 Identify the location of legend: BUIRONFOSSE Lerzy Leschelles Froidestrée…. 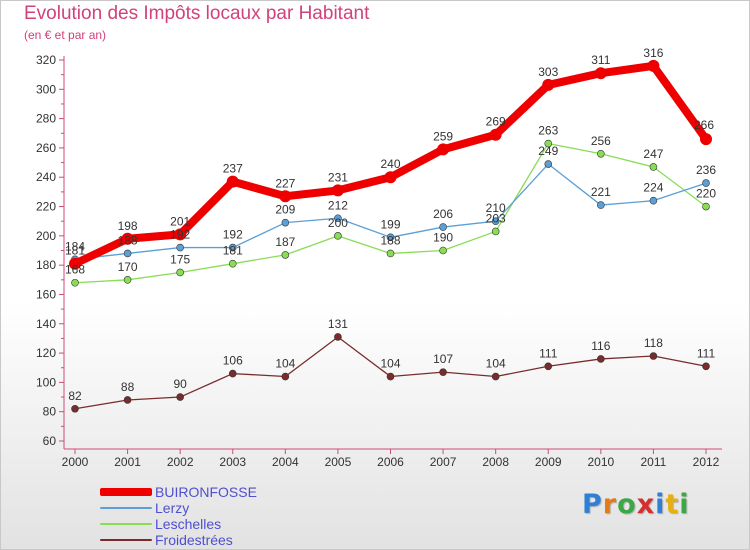
(178, 516).